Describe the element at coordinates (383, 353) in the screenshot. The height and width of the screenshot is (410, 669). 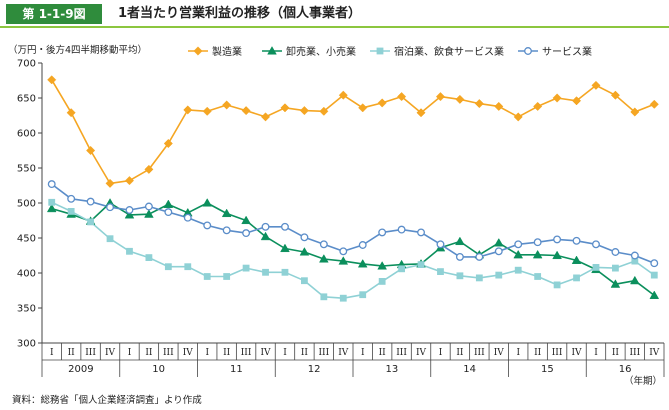
I see `x-quarter-label-17: II` at that location.